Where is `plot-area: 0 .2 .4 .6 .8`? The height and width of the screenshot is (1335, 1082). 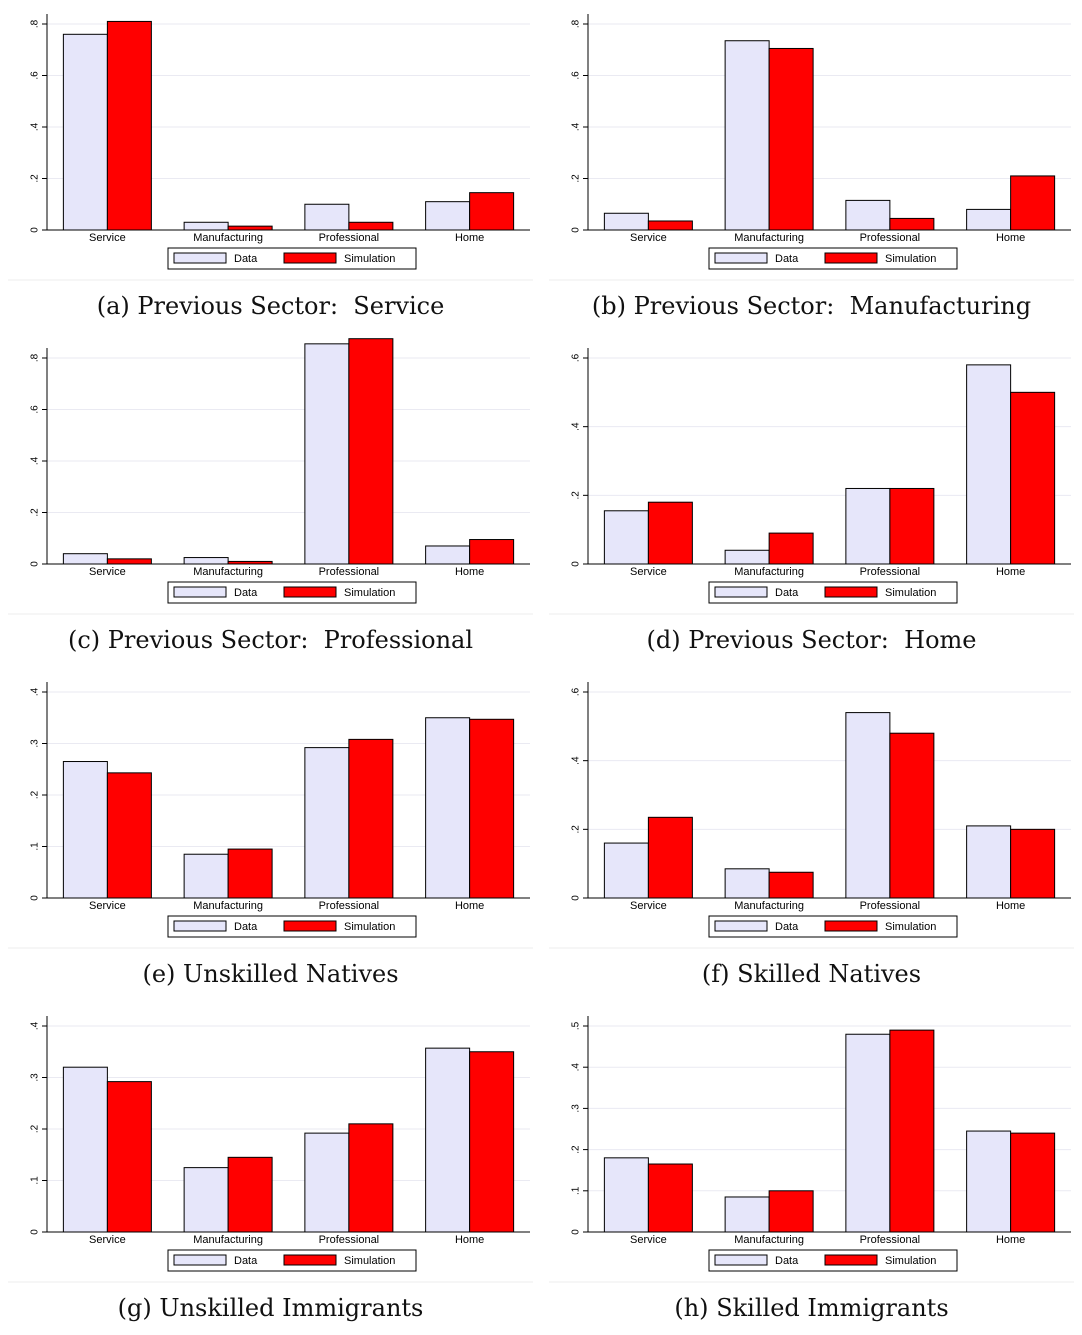 plot-area: 0 .2 .4 .6 .8 is located at coordinates (280, 457).